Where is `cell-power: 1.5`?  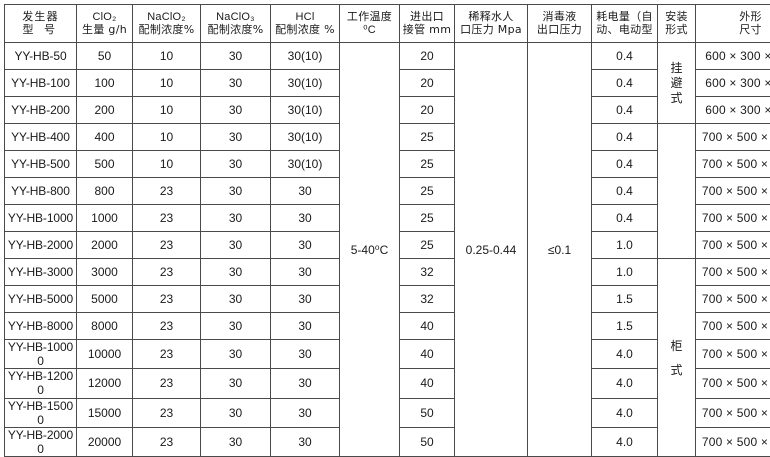
cell-power: 1.5 is located at coordinates (625, 326).